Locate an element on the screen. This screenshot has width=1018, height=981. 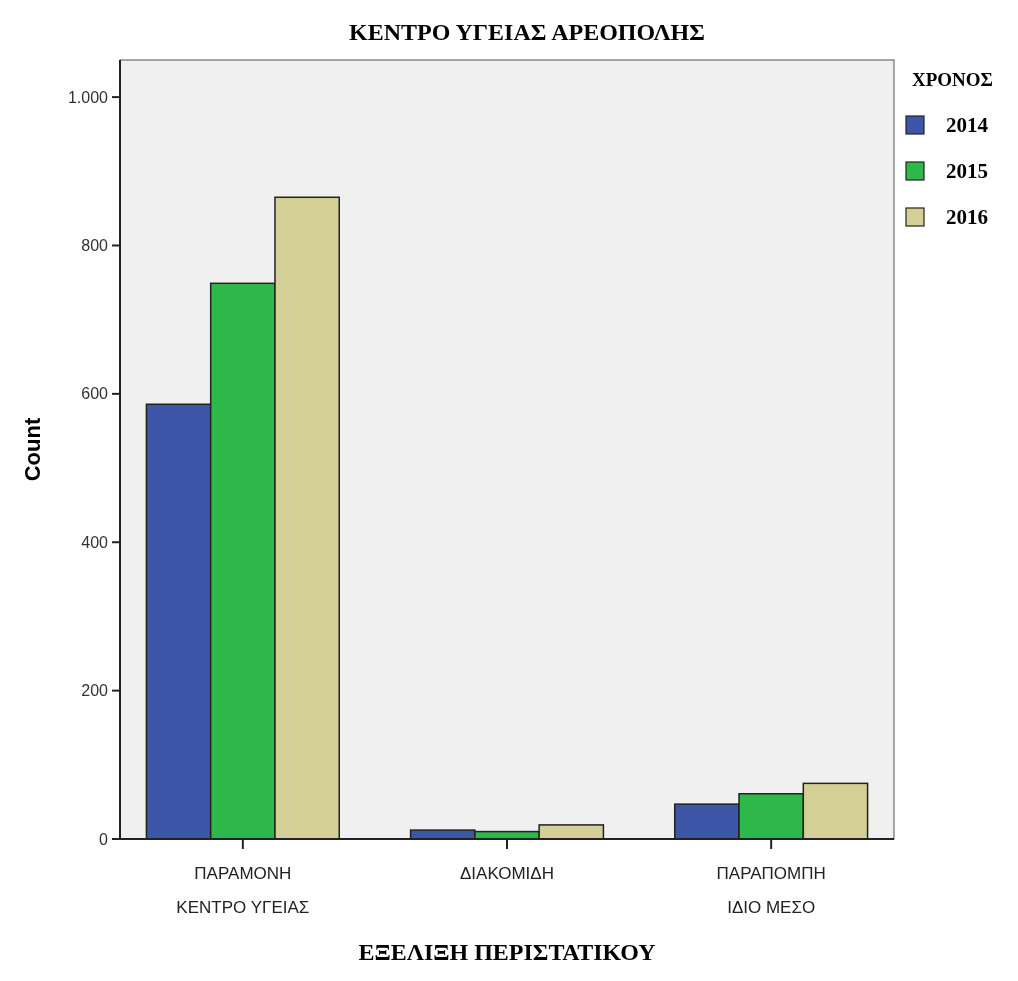
x-tick-label: ΔΙΑΚΟΜΙΔΗ is located at coordinates (507, 873).